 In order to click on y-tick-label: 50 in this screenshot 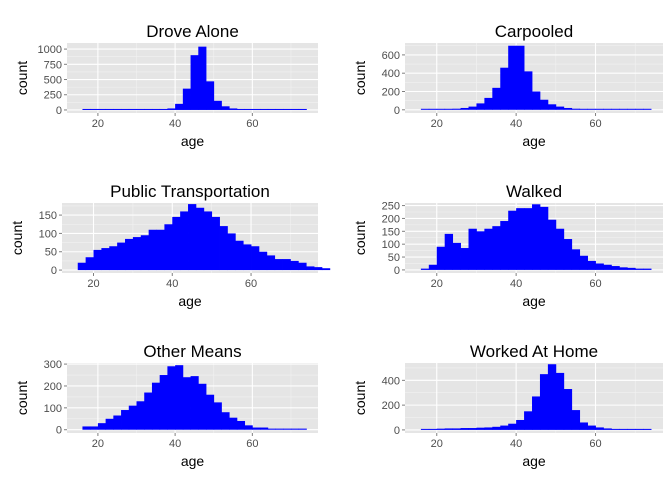, I will do `click(51, 253)`.